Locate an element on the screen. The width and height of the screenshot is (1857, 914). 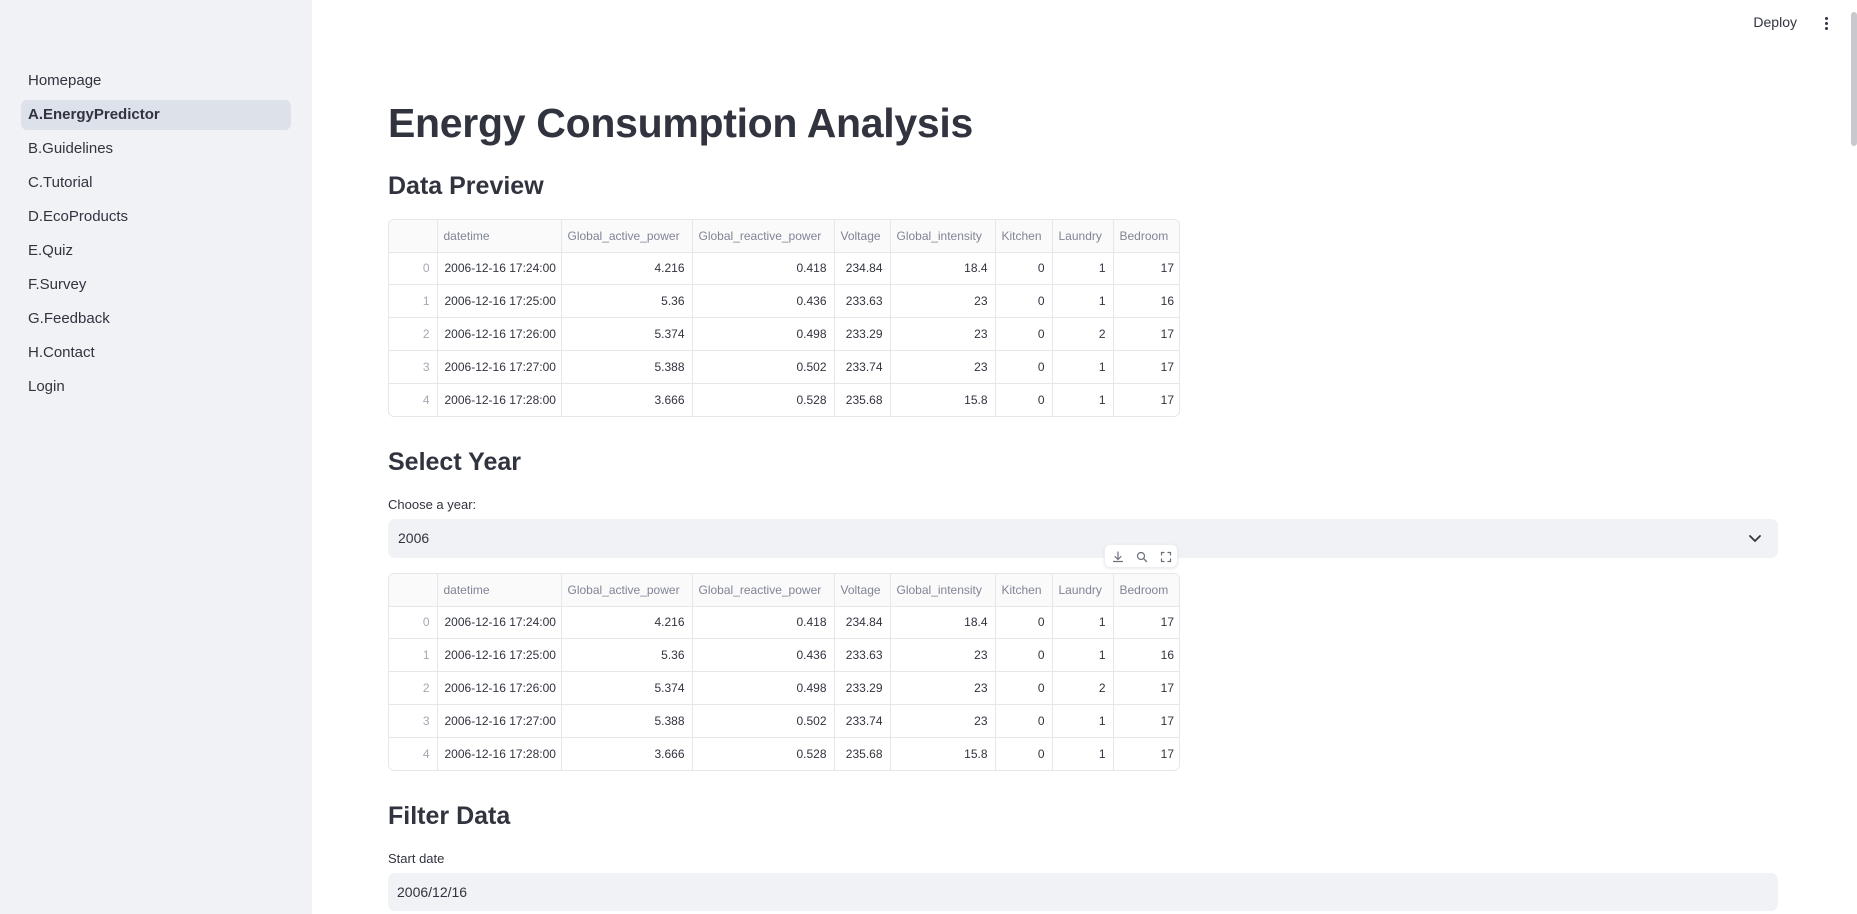
cell-global-intensity: 15.8 is located at coordinates (943, 753).